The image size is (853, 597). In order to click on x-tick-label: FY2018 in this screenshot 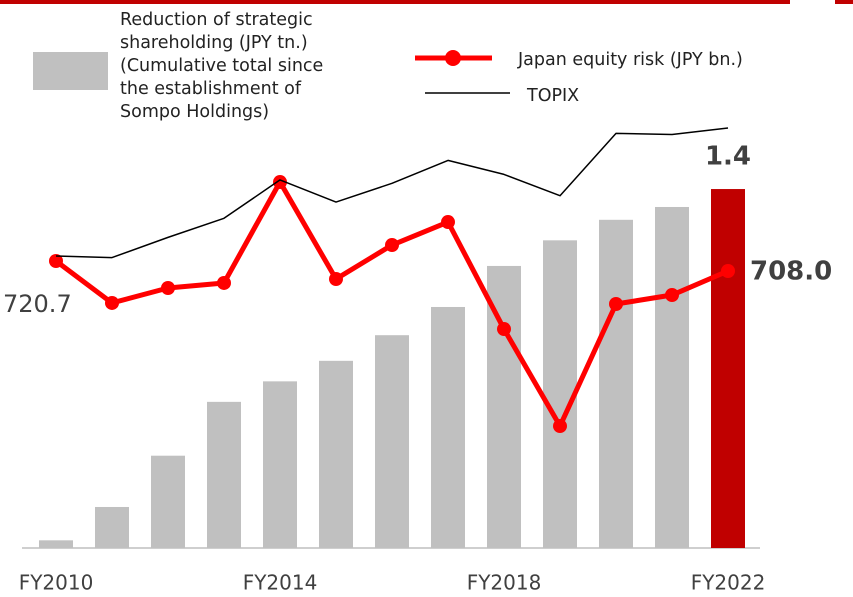, I will do `click(504, 583)`.